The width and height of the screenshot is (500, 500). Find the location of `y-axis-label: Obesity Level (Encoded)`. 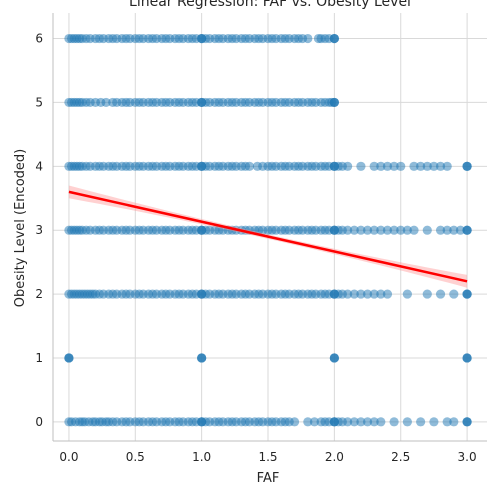

y-axis-label: Obesity Level (Encoded) is located at coordinates (20, 228).